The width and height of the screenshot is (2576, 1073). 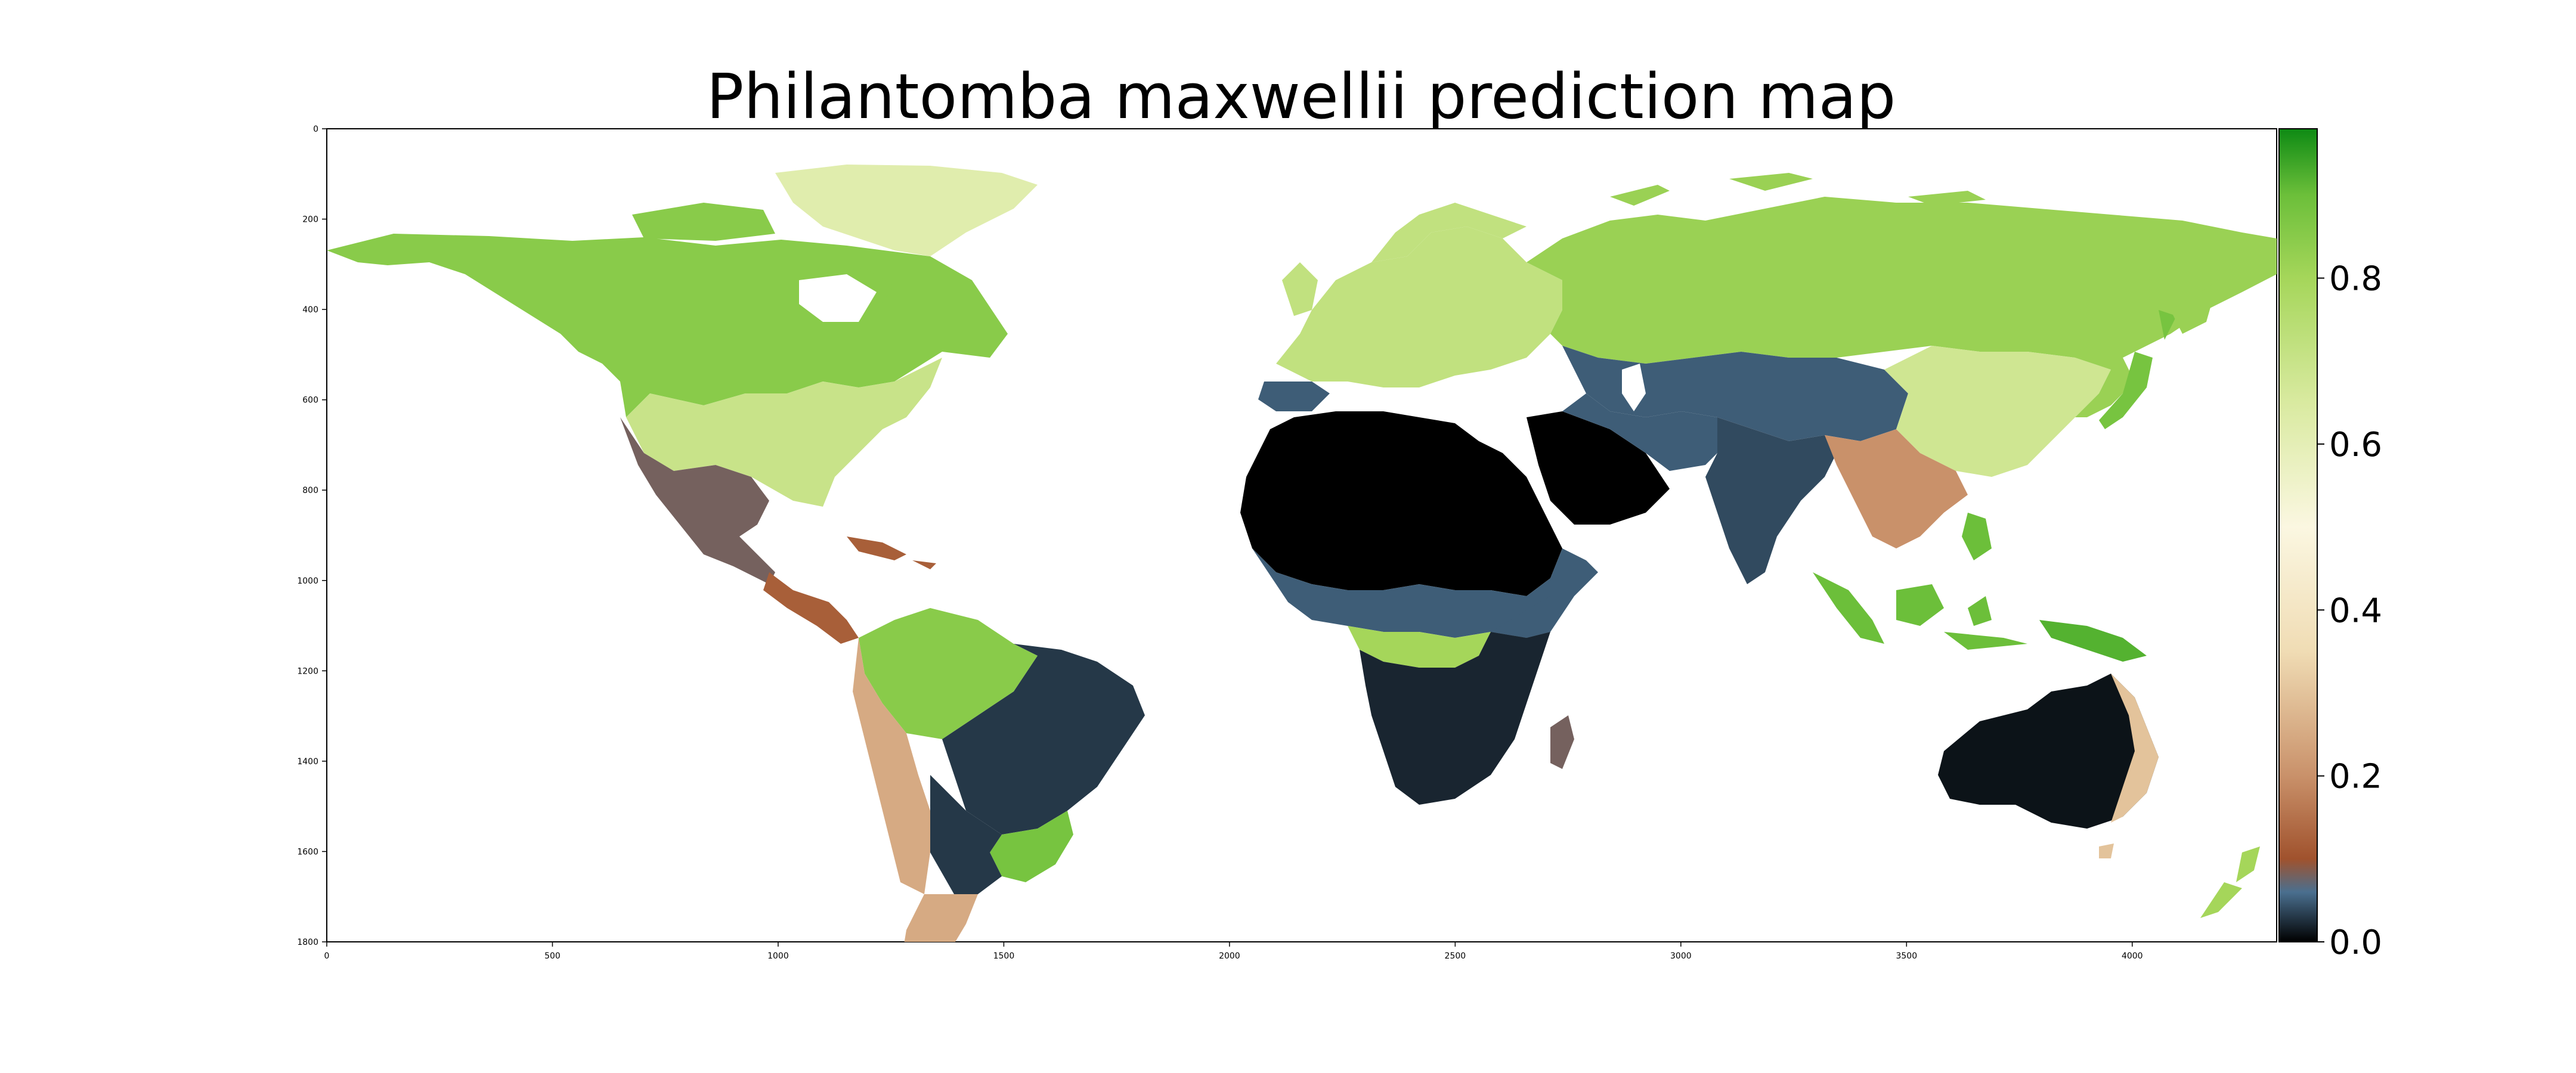 I want to click on x-axis-ticks: 0 500 1000 1500 2000 2500 3000 3500 4000, so click(x=1233, y=951).